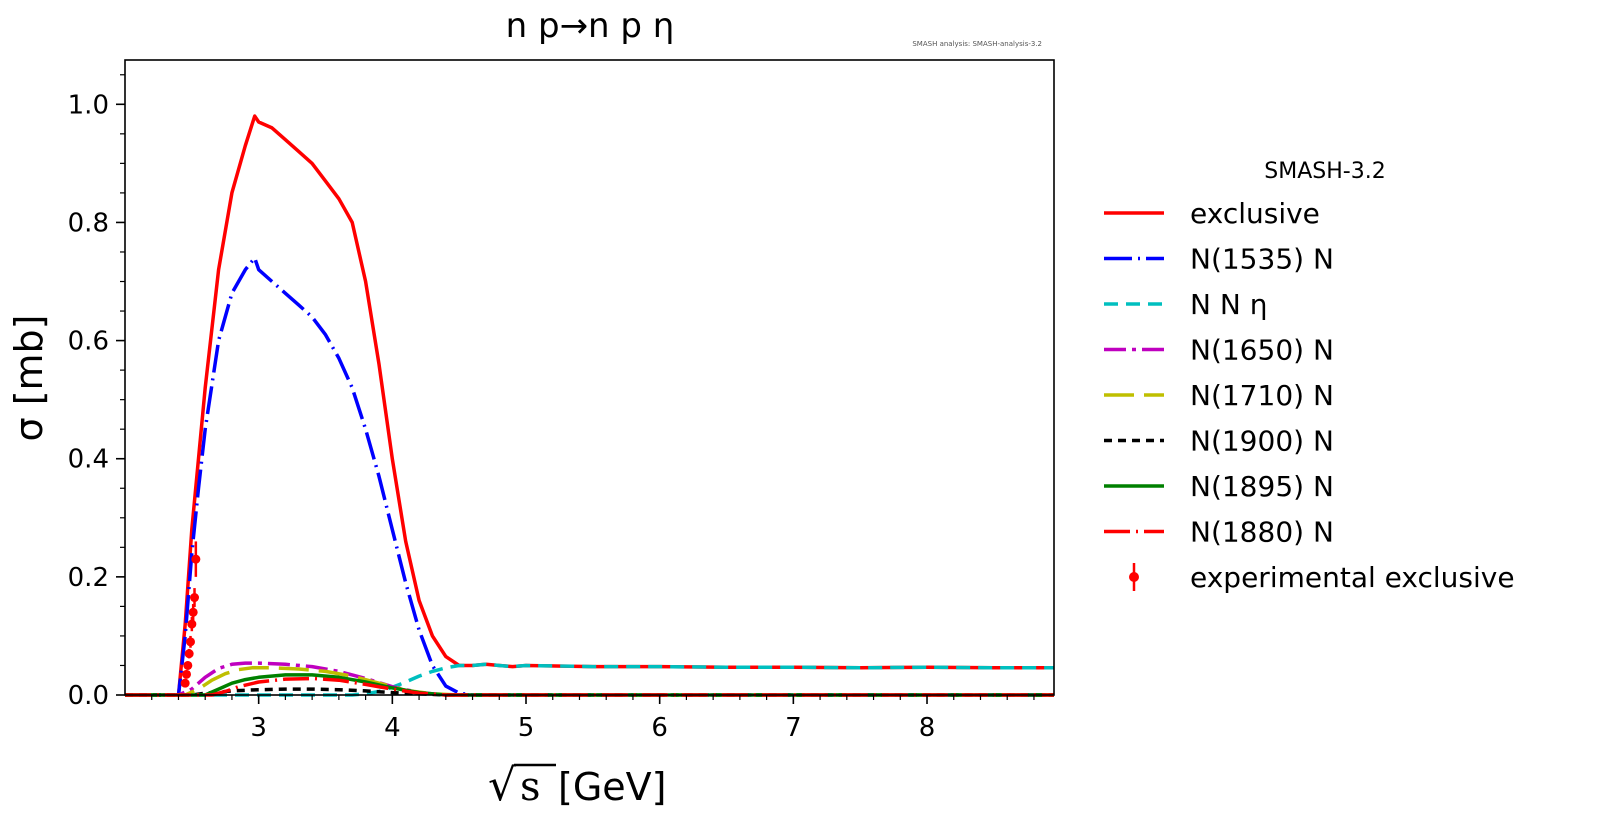 Image resolution: width=1600 pixels, height=835 pixels. Describe the element at coordinates (1352, 577) in the screenshot. I see `legend-label-experimental-exclusive: experimental exclusive` at that location.